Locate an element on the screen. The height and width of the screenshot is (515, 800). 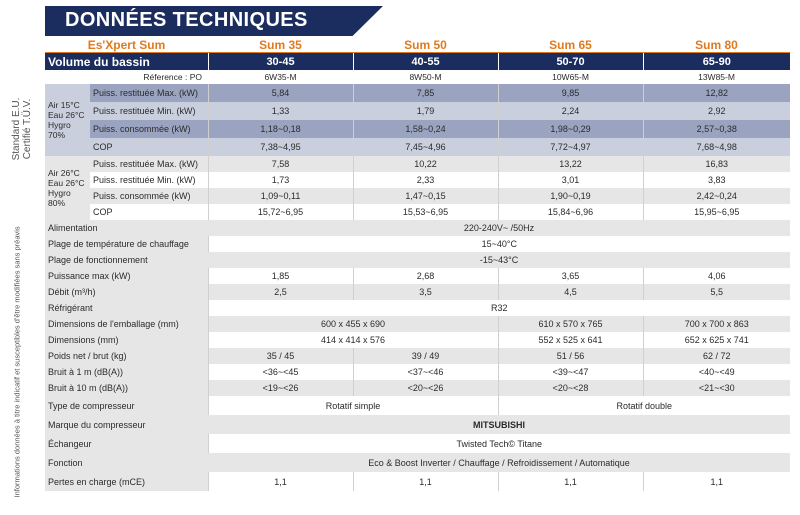
row-label: Puiss. restituée Max. (kW) is located at coordinates (149, 164).